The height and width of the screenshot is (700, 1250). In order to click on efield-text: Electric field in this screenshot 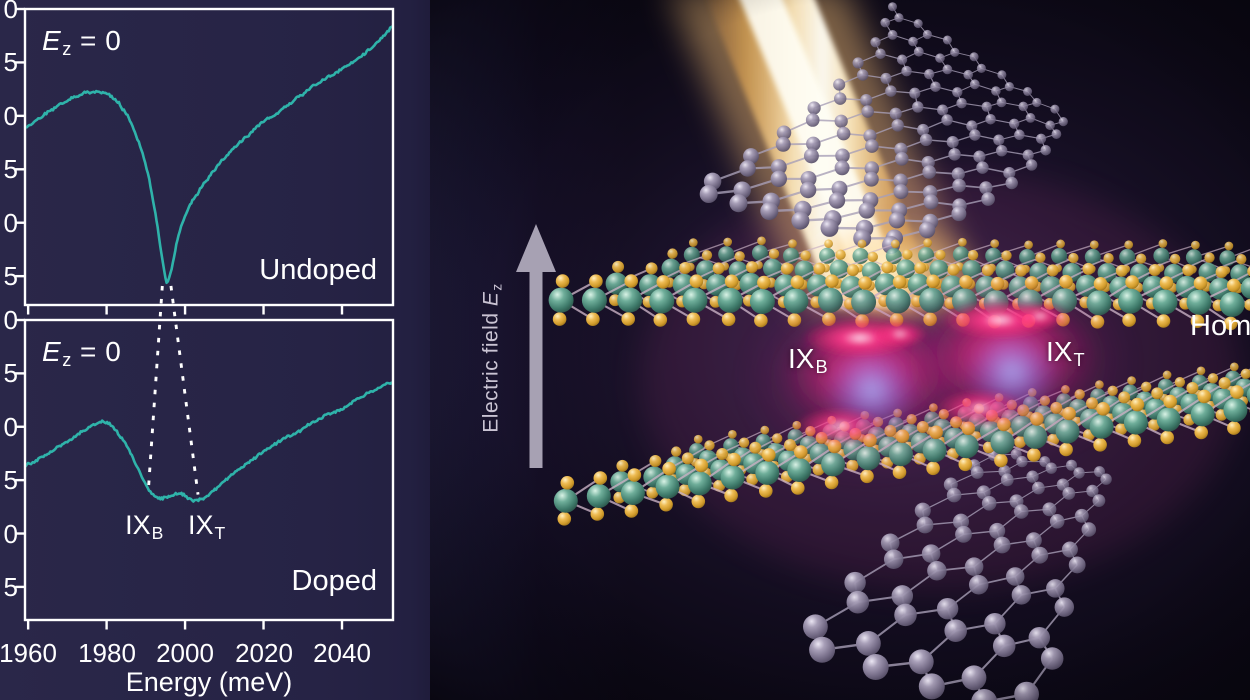, I will do `click(491, 369)`.